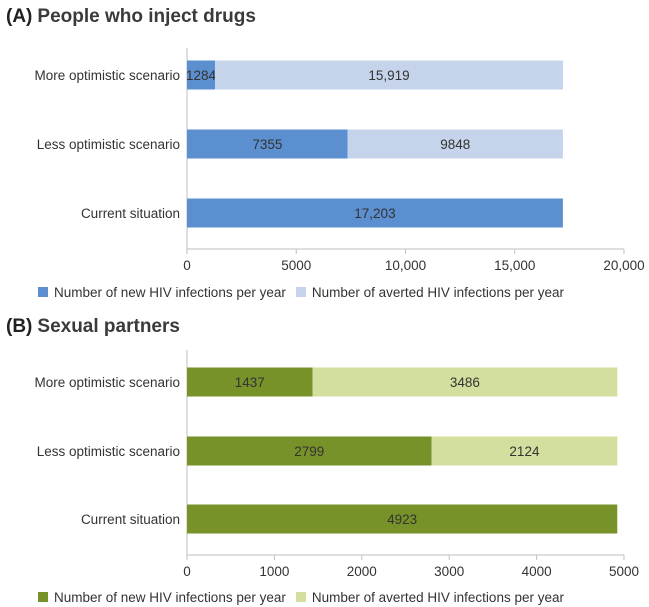 The height and width of the screenshot is (607, 649). I want to click on data-label: 1284, so click(201, 75).